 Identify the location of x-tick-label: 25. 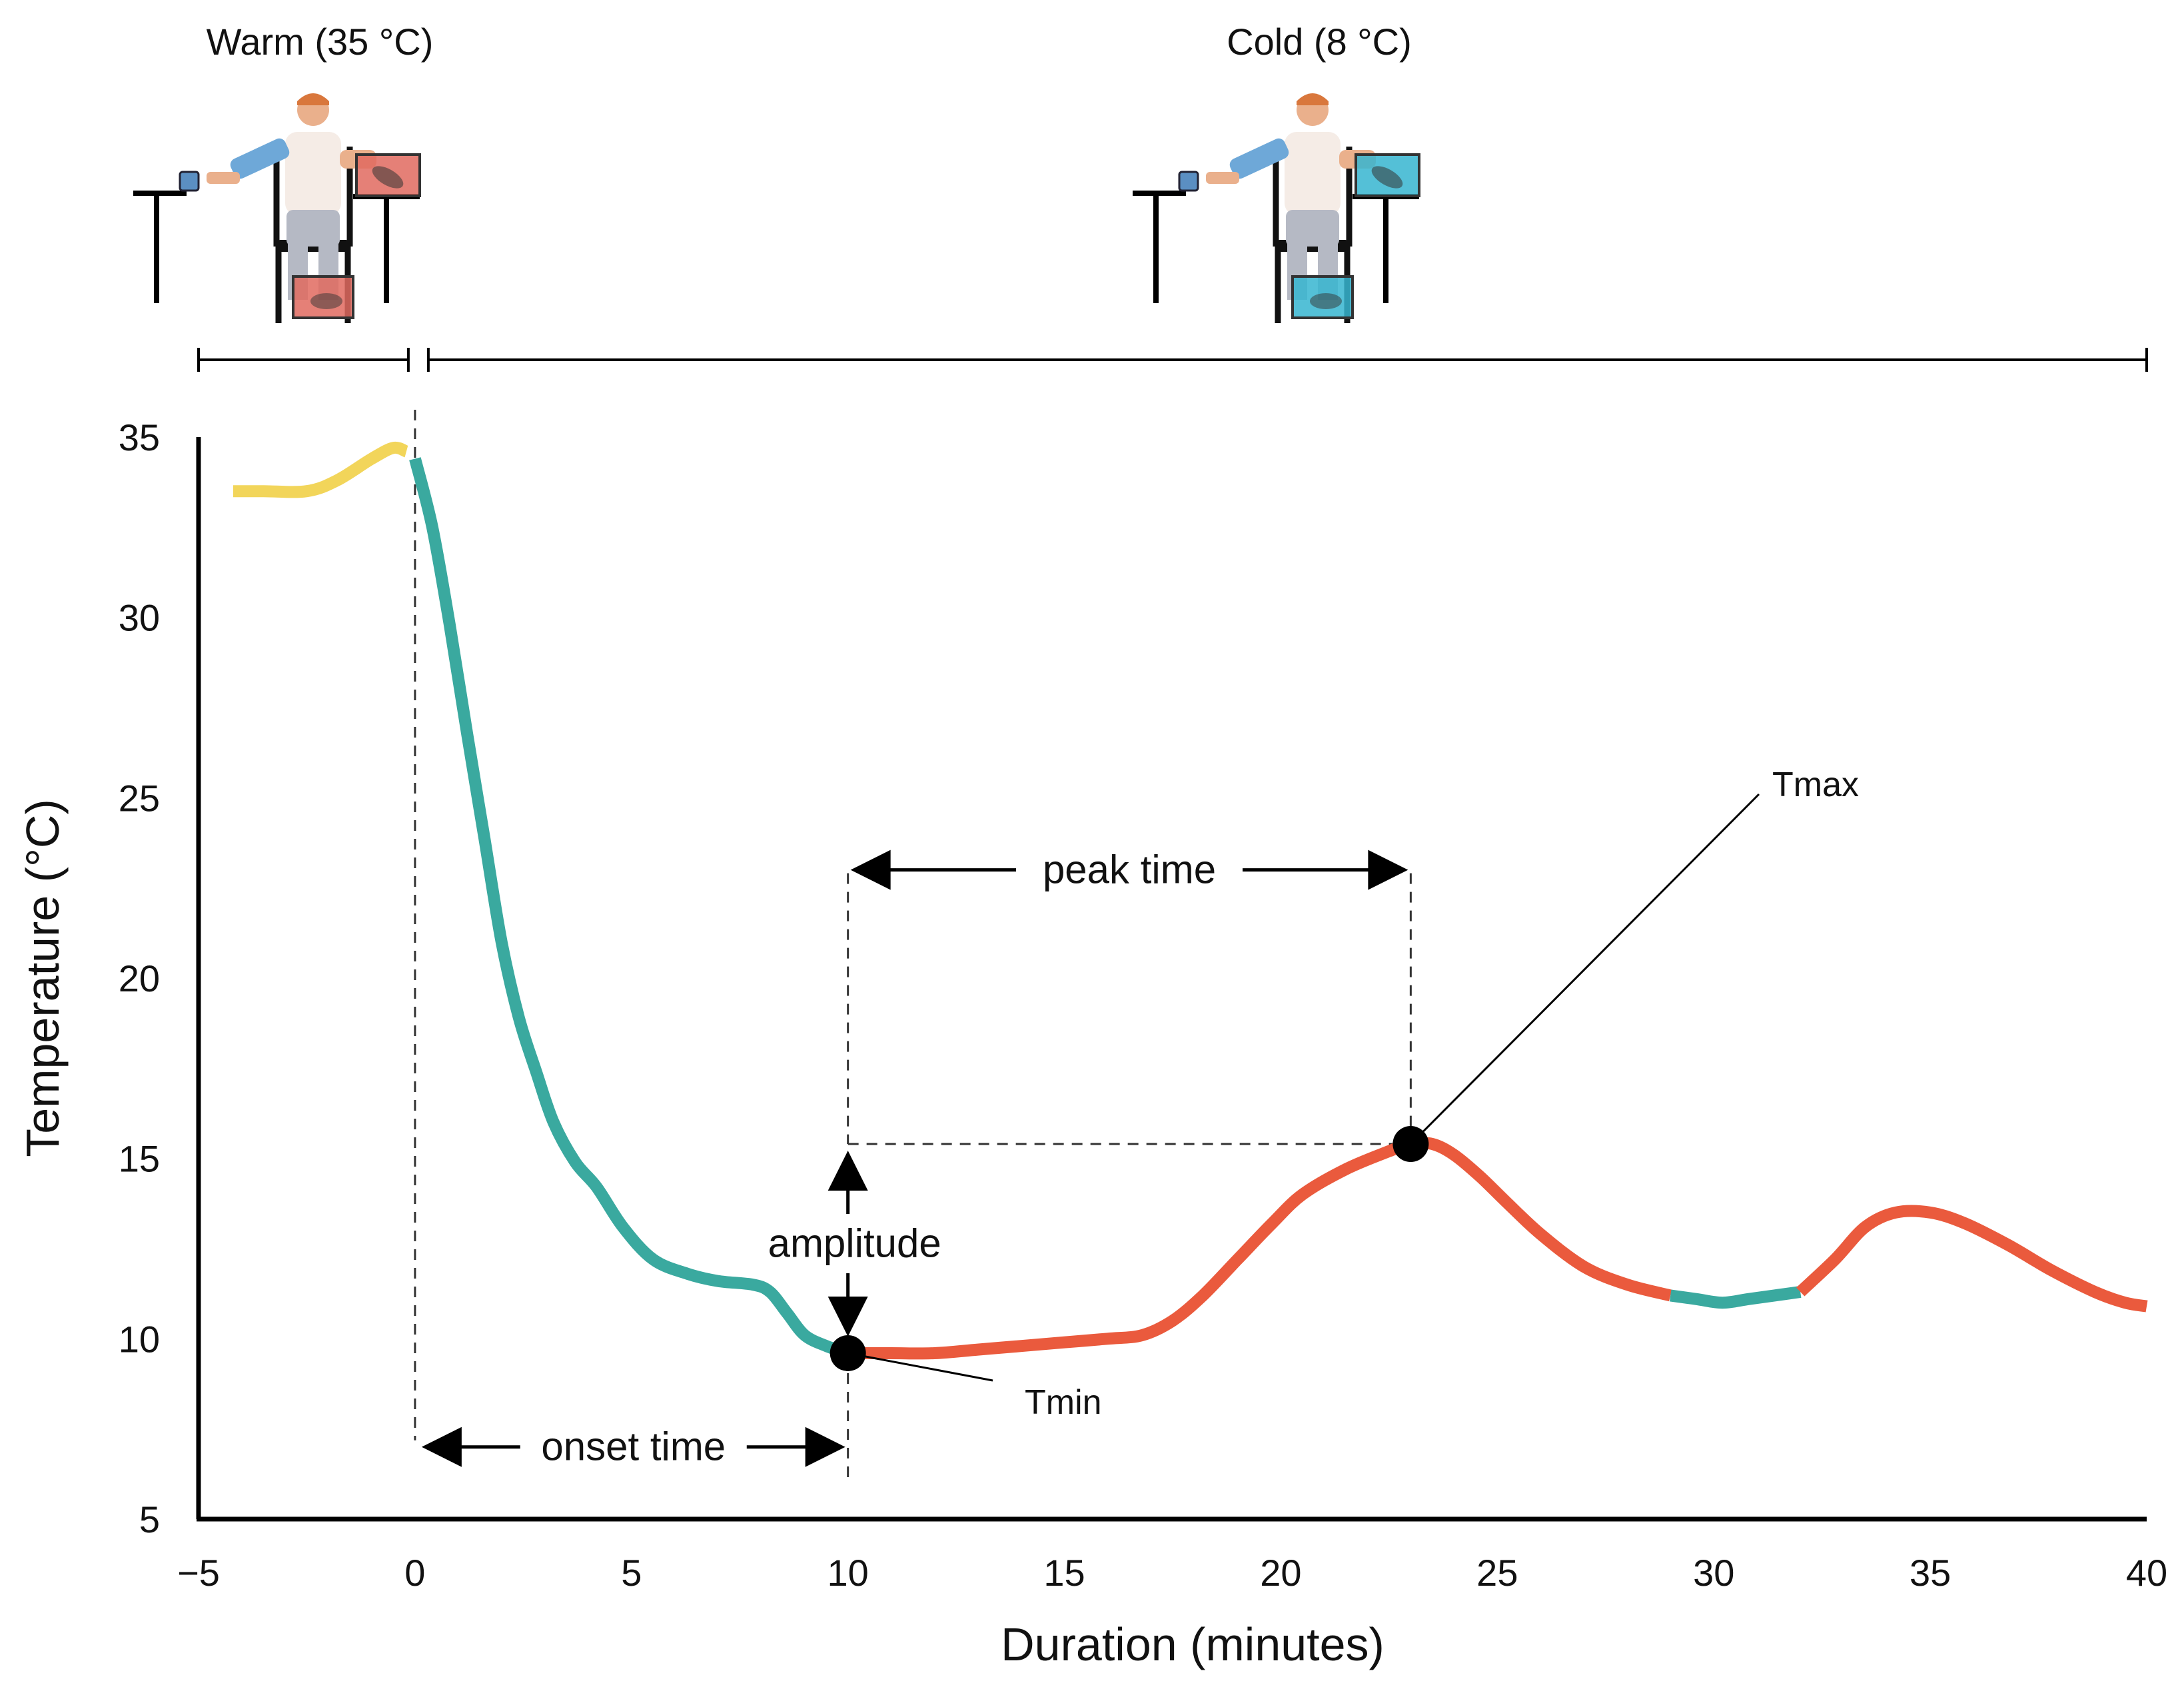
(1497, 1573).